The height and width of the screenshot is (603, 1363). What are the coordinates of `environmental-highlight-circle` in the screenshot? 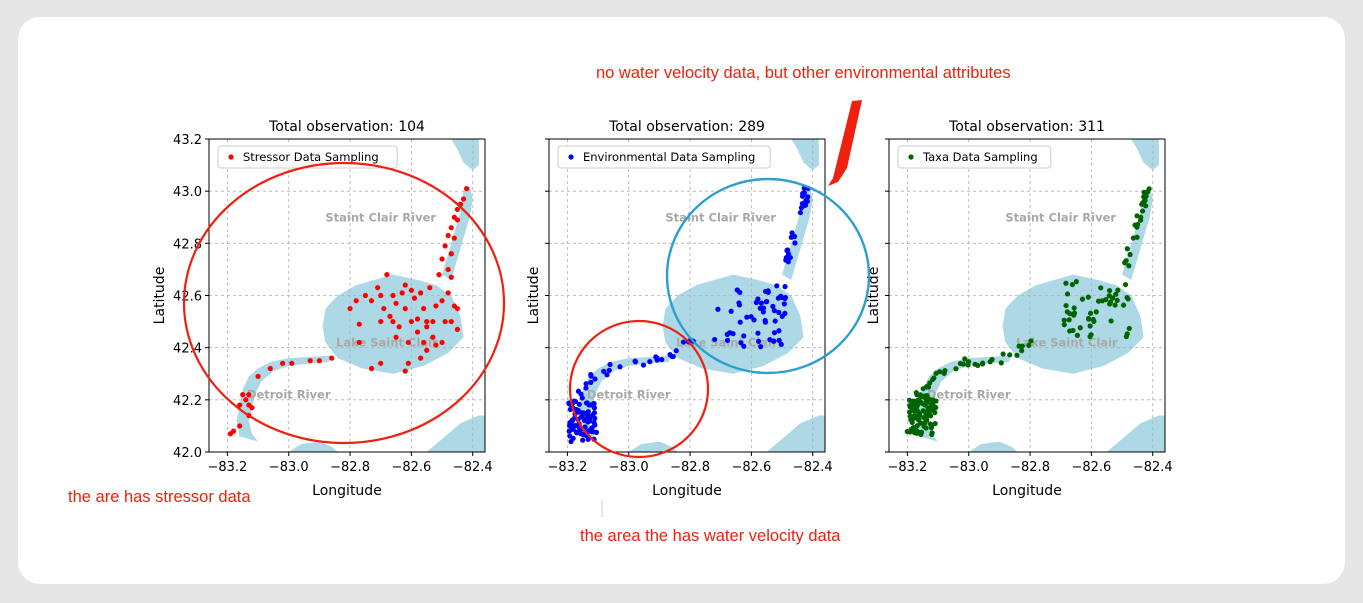 It's located at (768, 276).